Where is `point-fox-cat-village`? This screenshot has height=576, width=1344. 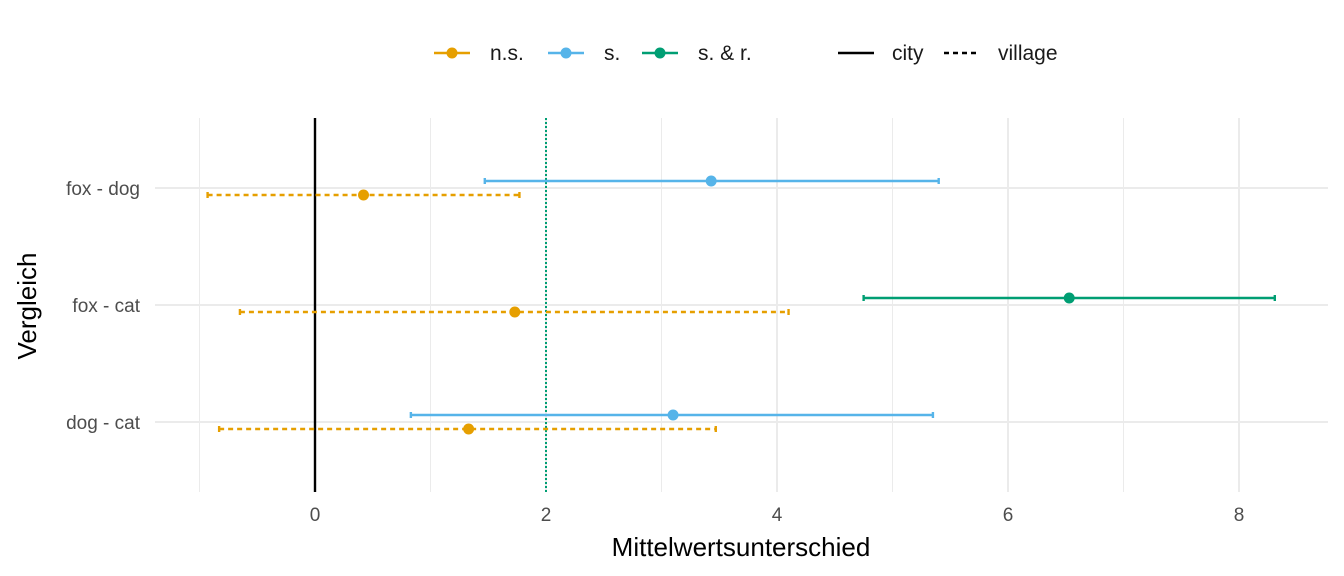
point-fox-cat-village is located at coordinates (515, 312).